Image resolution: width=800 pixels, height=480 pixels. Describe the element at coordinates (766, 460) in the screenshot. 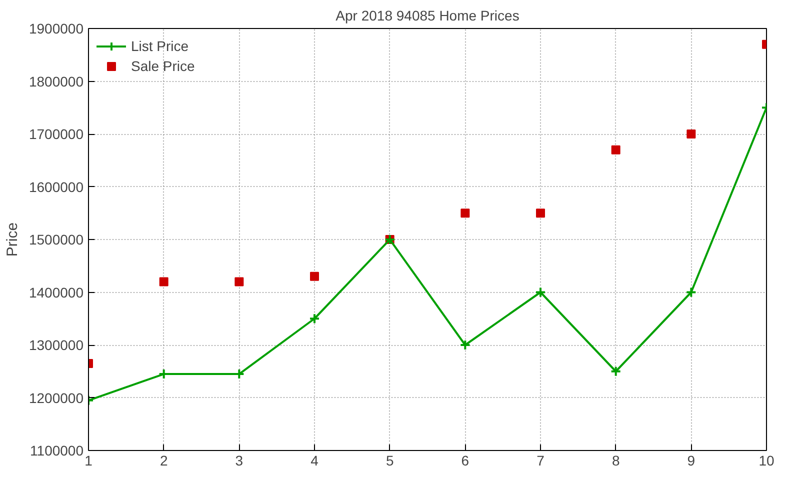

I see `x-tick-label: 10` at that location.